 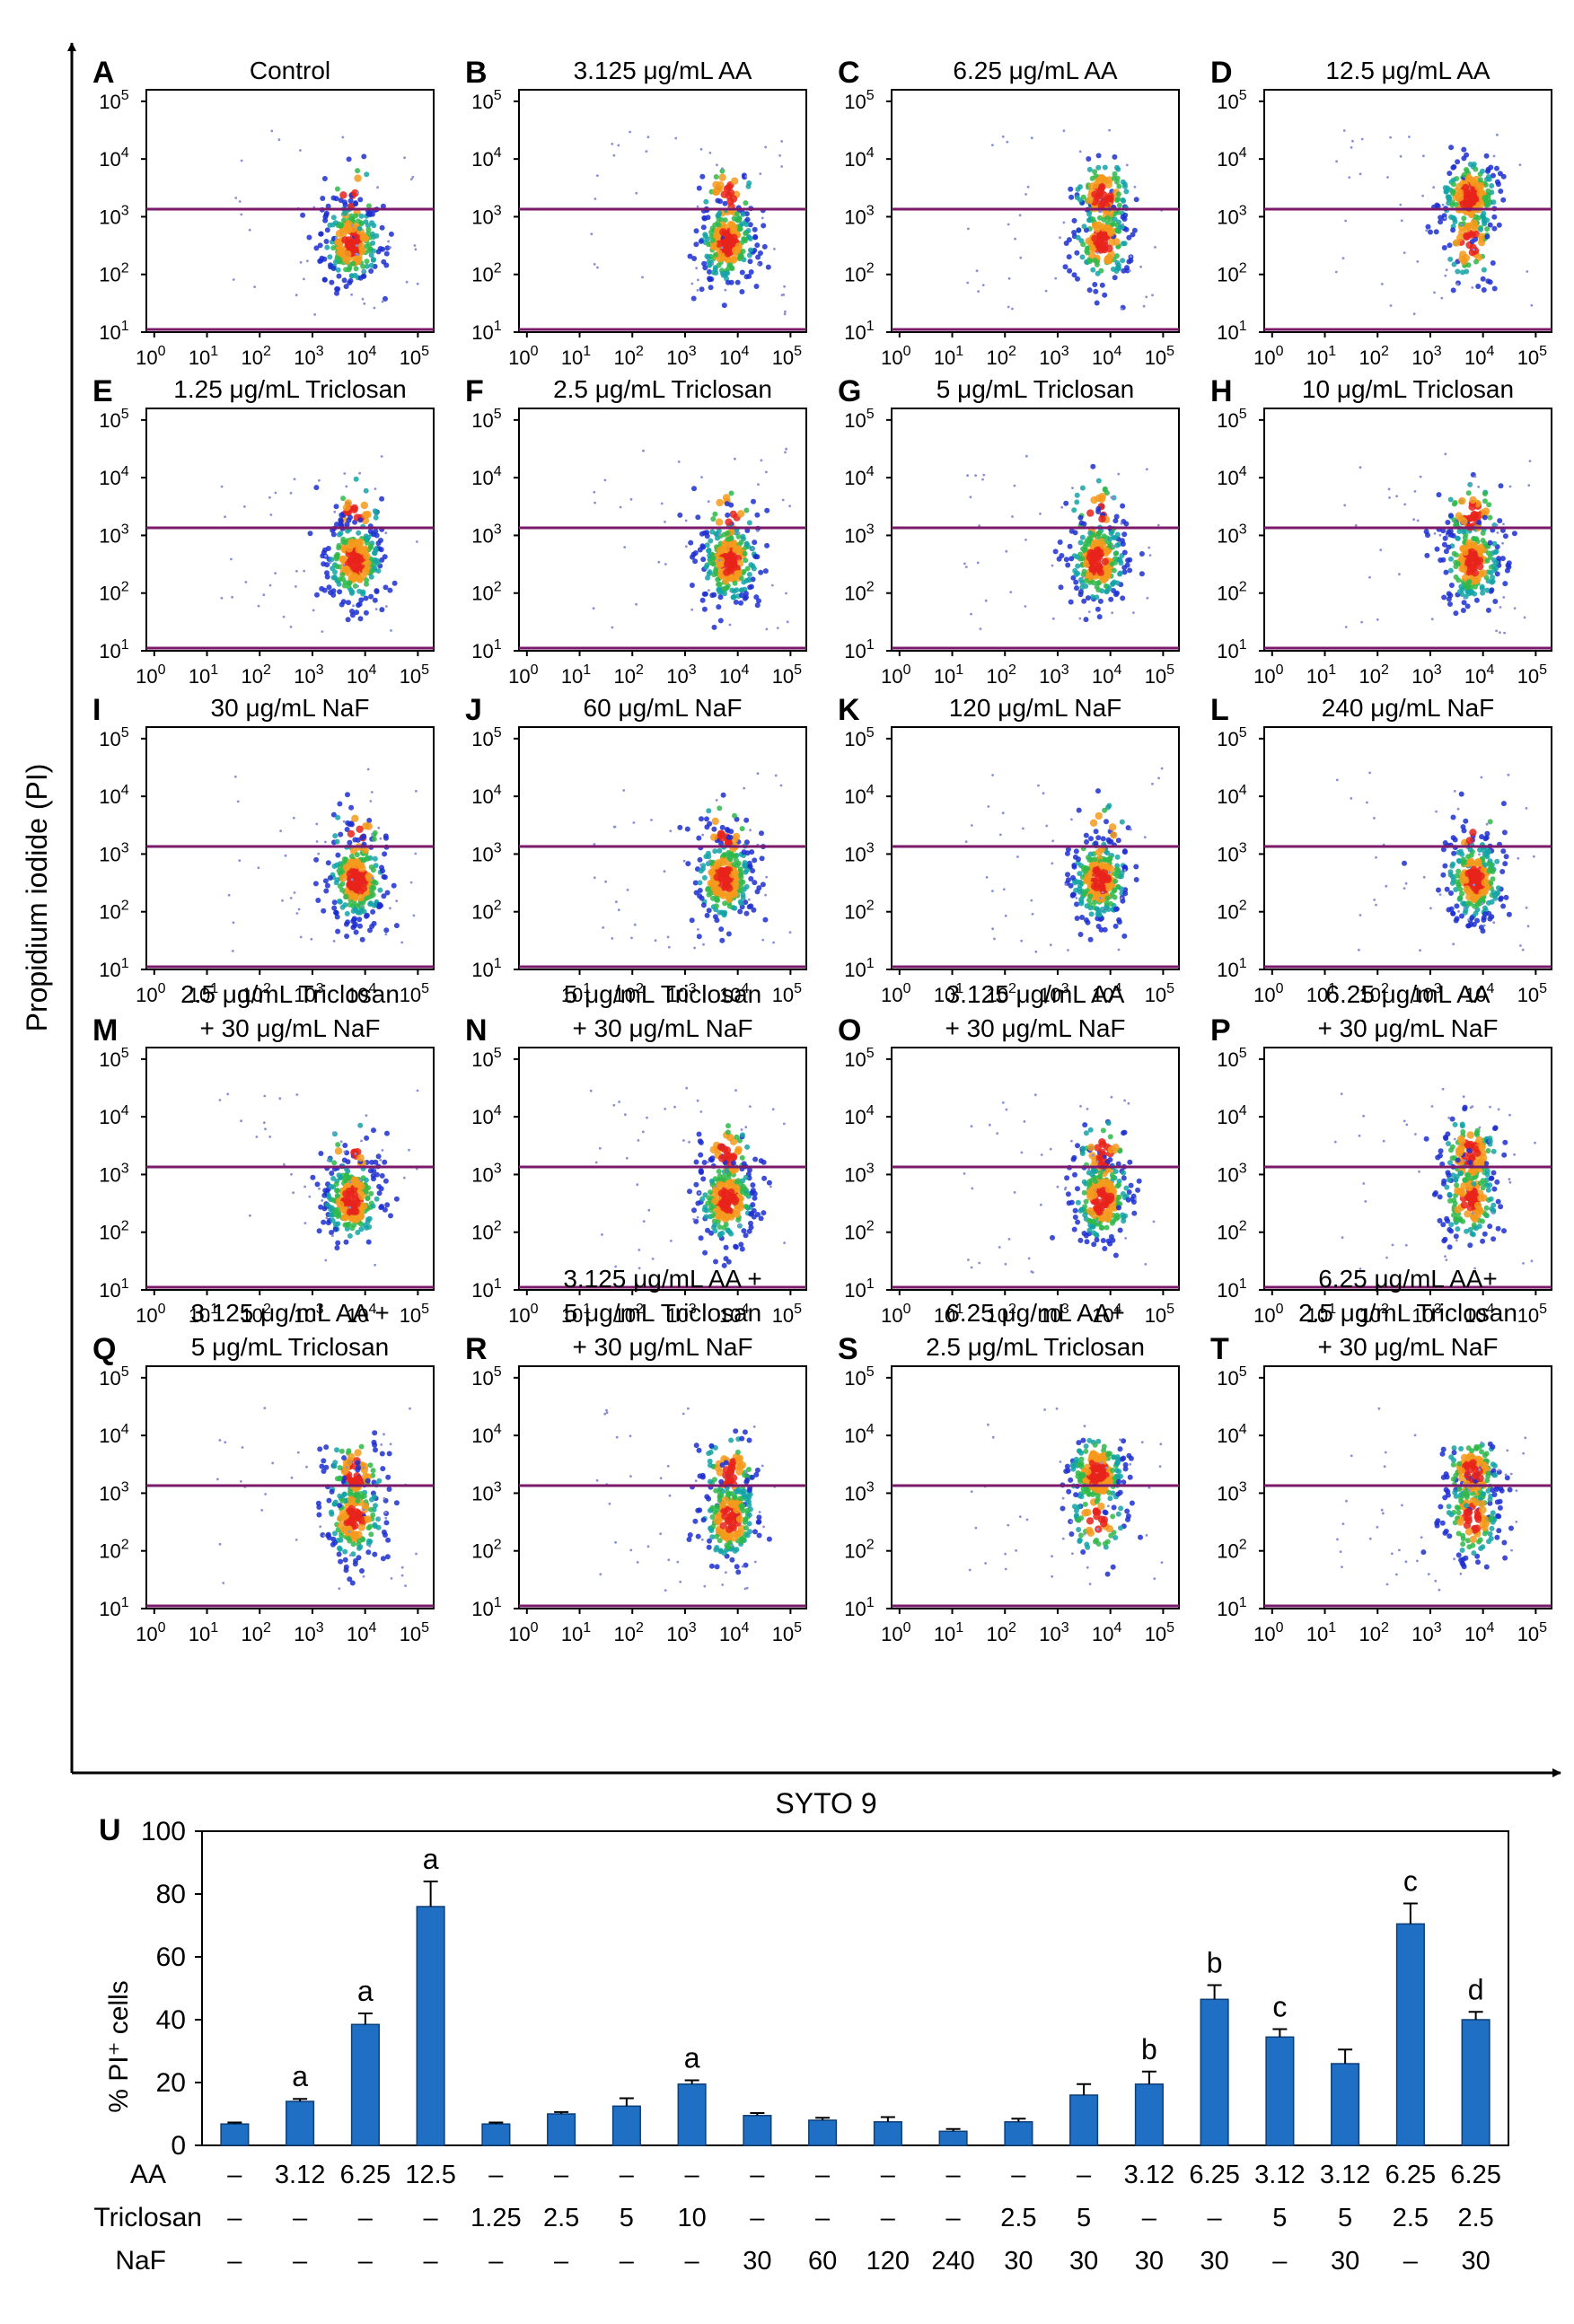 What do you see at coordinates (896, 356) in the screenshot?
I see `x-tick-label: 10⁰` at bounding box center [896, 356].